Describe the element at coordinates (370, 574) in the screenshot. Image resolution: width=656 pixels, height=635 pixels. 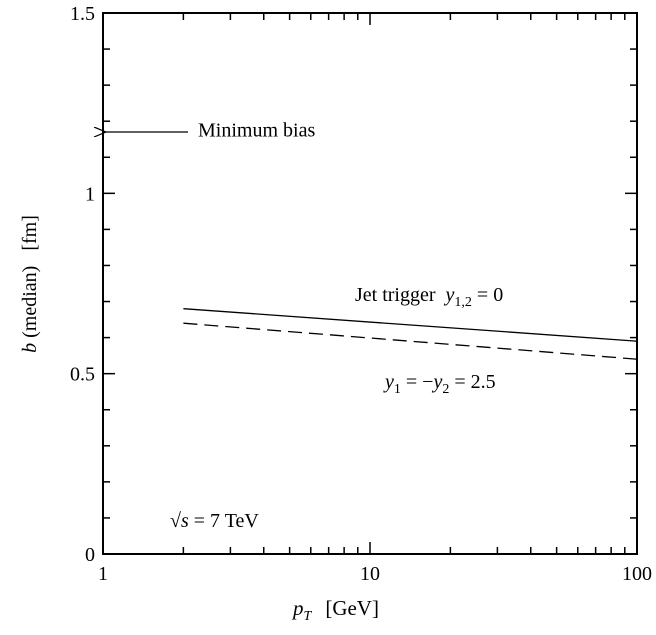
I see `x-tick-label: 10` at that location.